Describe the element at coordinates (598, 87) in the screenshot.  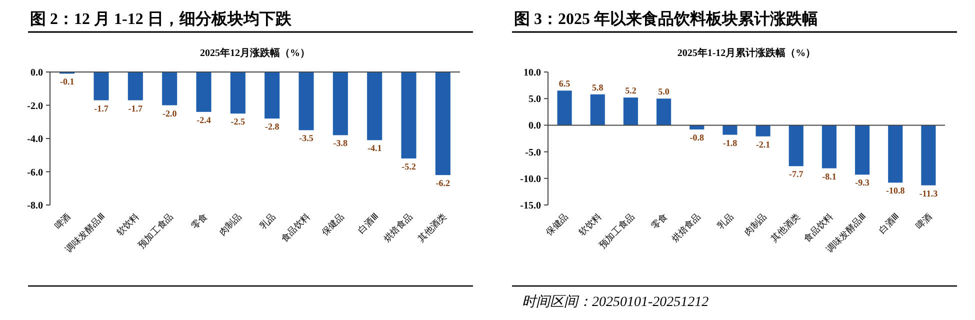
I see `data-label: 5.8` at that location.